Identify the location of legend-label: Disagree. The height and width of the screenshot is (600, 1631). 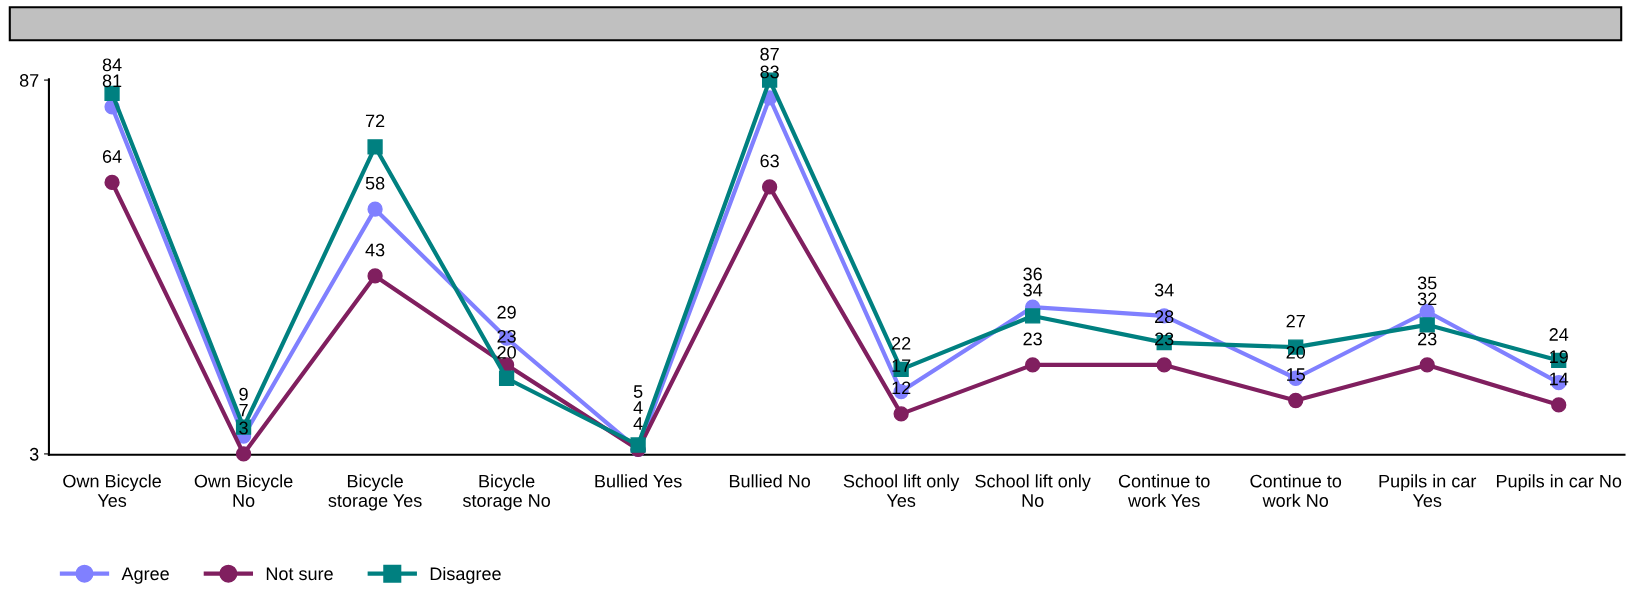
(465, 575).